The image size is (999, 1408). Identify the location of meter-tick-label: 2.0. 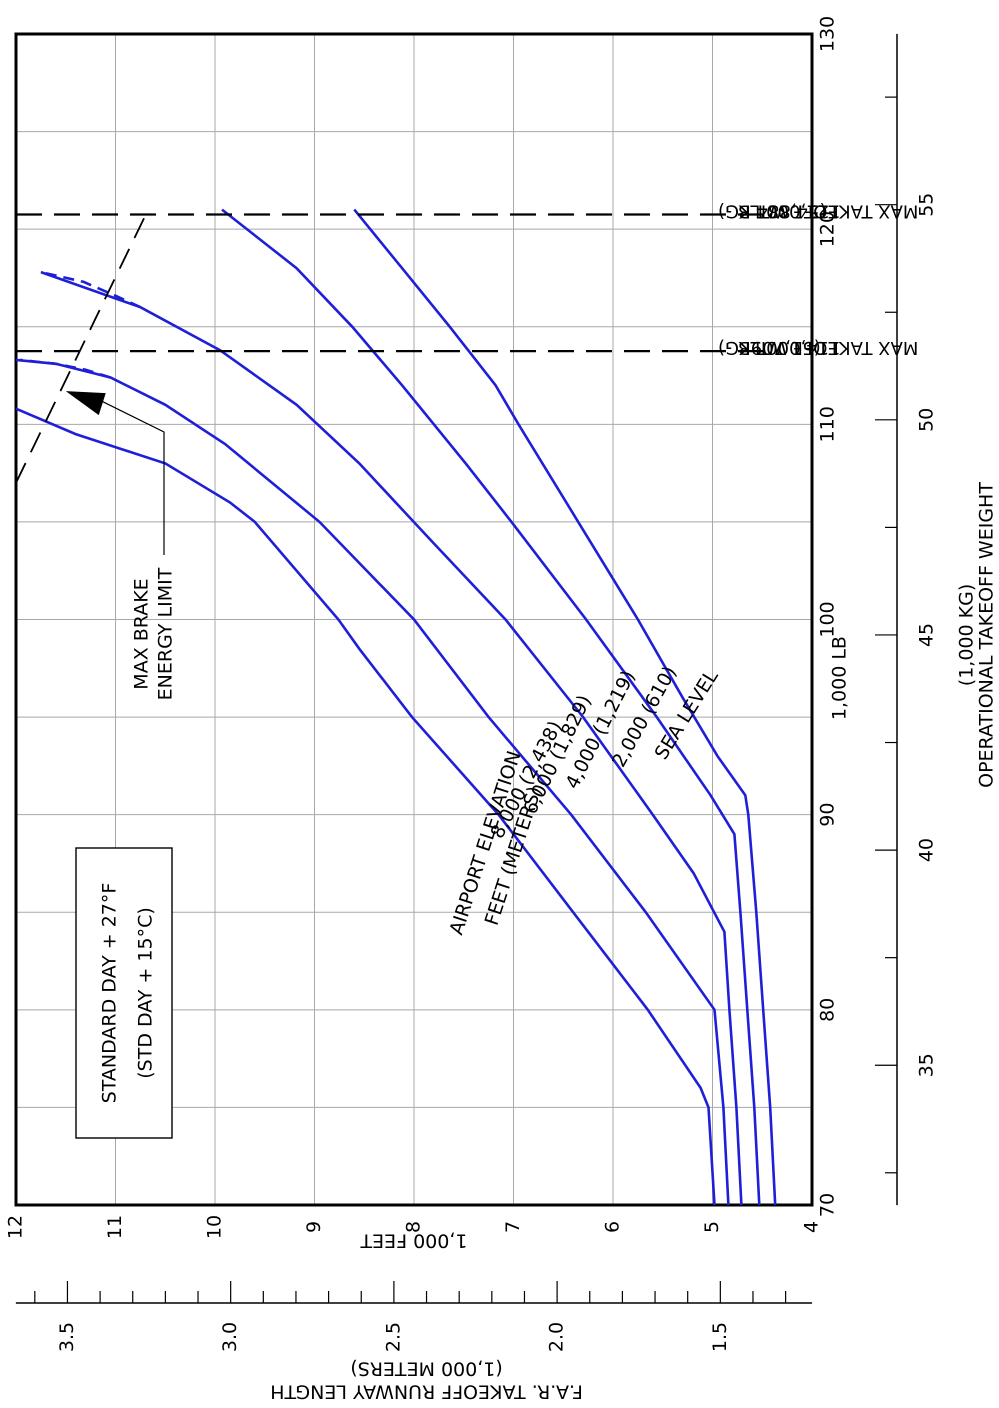
(557, 1337).